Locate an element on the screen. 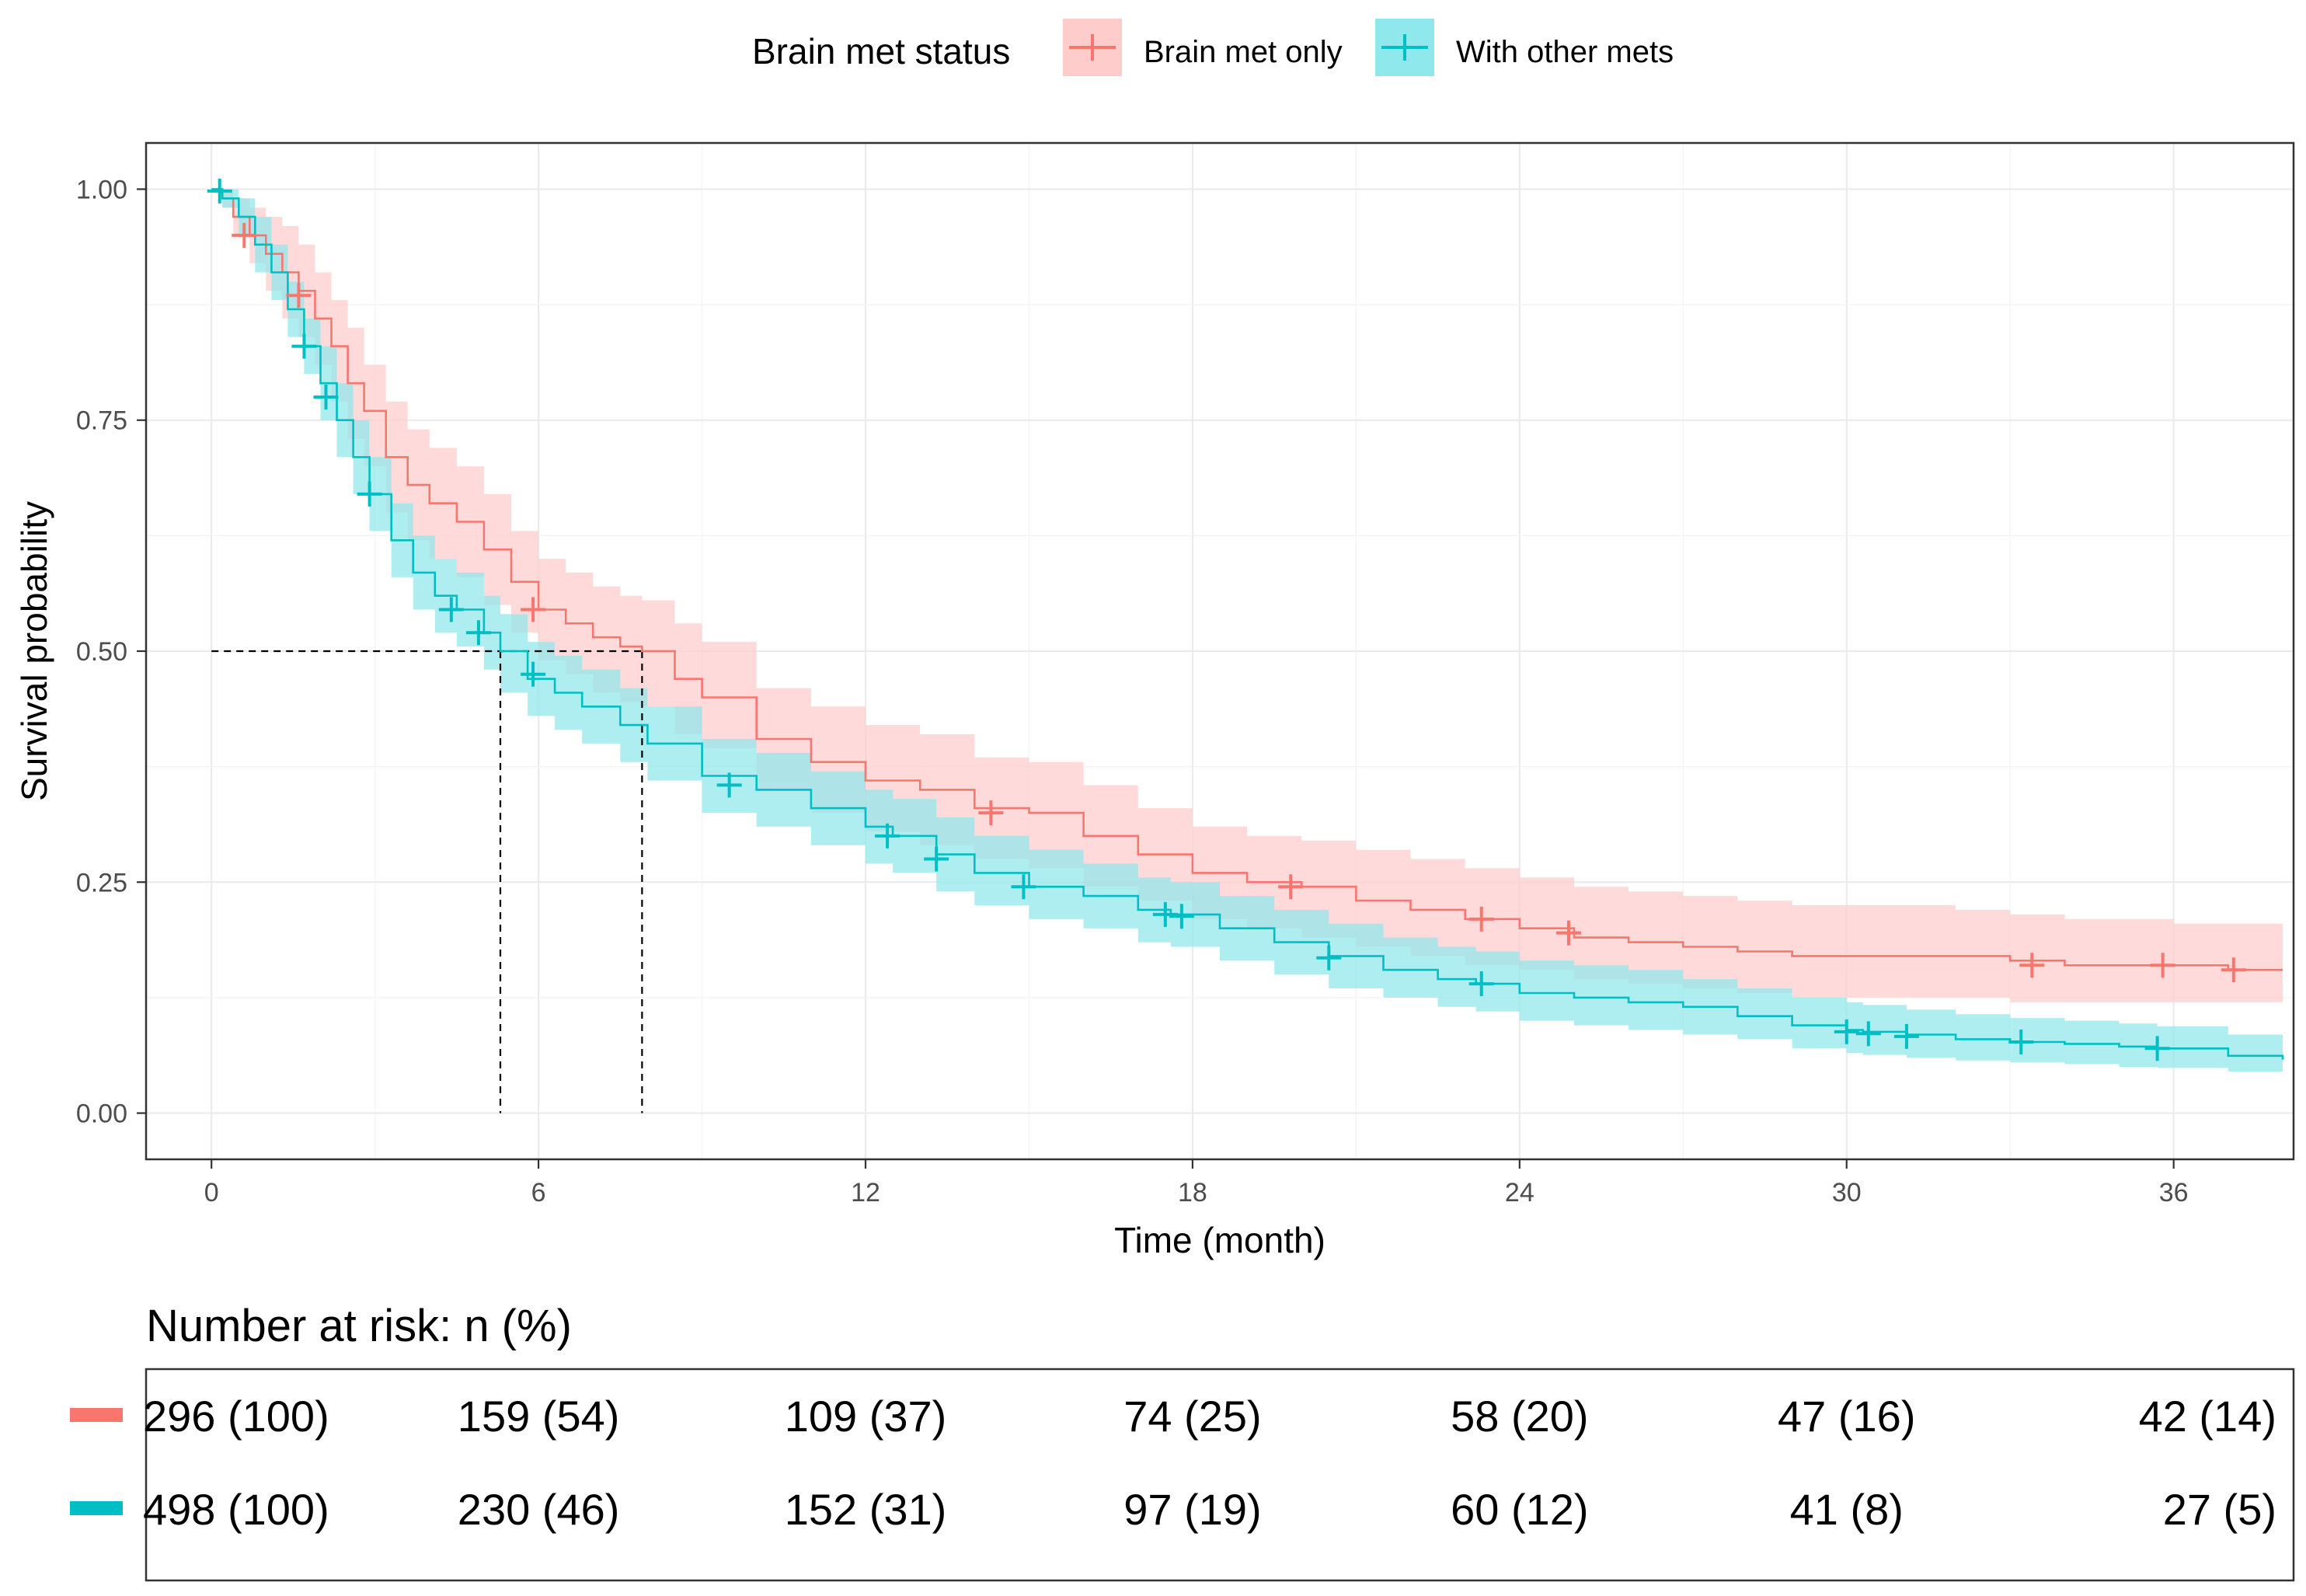 This screenshot has height=1596, width=2306. risk-table-frame is located at coordinates (1220, 1475).